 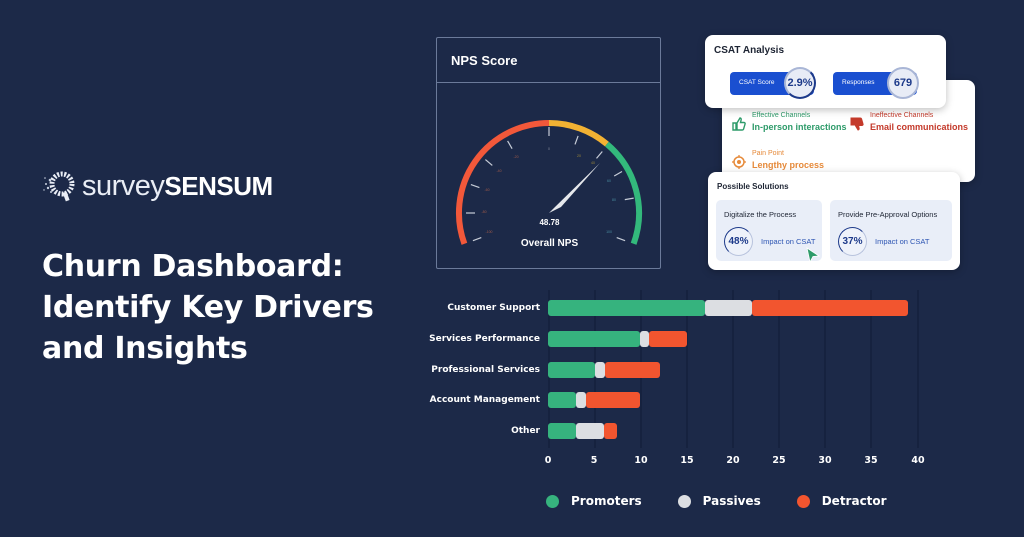 I want to click on surveysensum-logo: surveySENSUM, so click(x=157, y=186).